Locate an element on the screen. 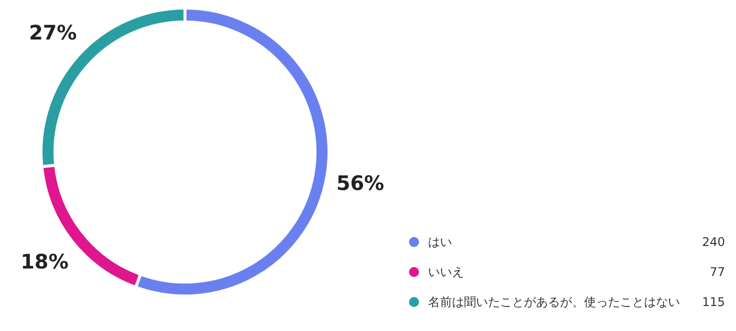 This screenshot has height=331, width=736. legend-label: 名前は聞いたことがあるが、使ったことはない is located at coordinates (554, 302).